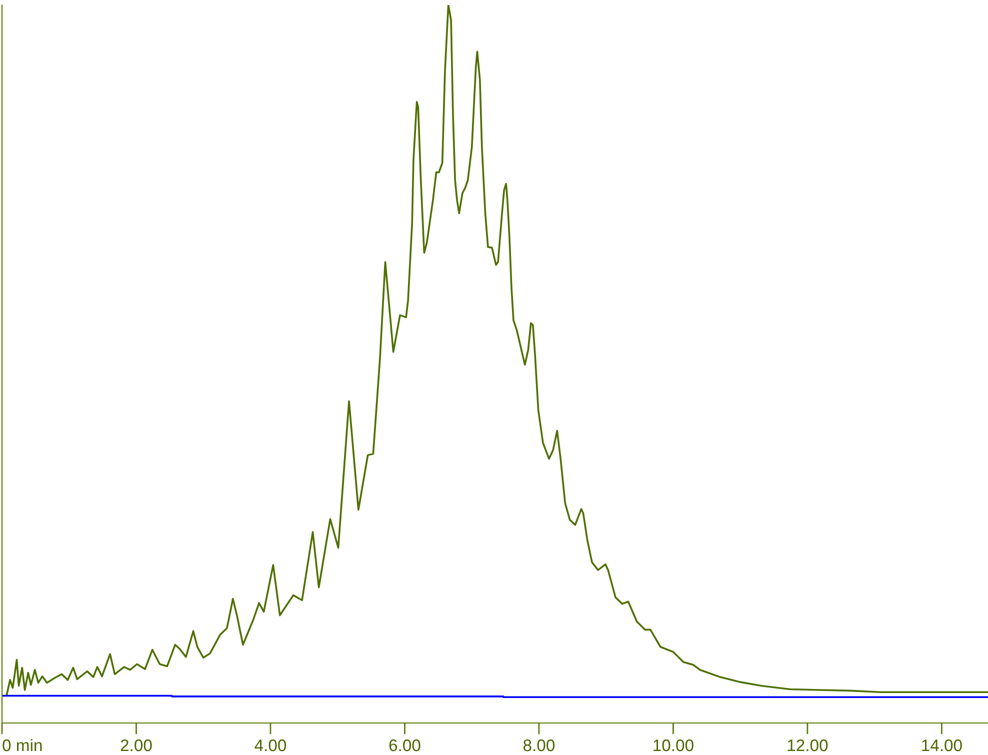 This screenshot has height=755, width=988. What do you see at coordinates (808, 745) in the screenshot?
I see `x-tick-label: 12.00` at bounding box center [808, 745].